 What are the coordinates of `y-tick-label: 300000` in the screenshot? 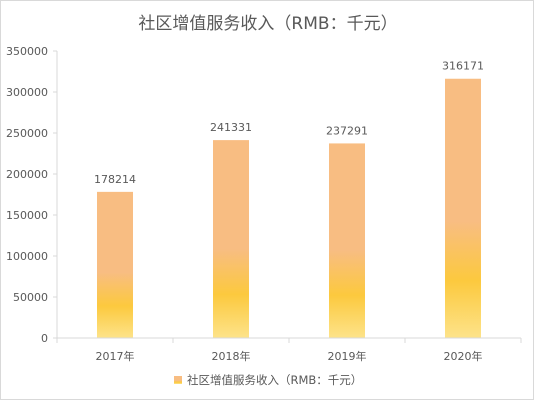 It's located at (27, 92).